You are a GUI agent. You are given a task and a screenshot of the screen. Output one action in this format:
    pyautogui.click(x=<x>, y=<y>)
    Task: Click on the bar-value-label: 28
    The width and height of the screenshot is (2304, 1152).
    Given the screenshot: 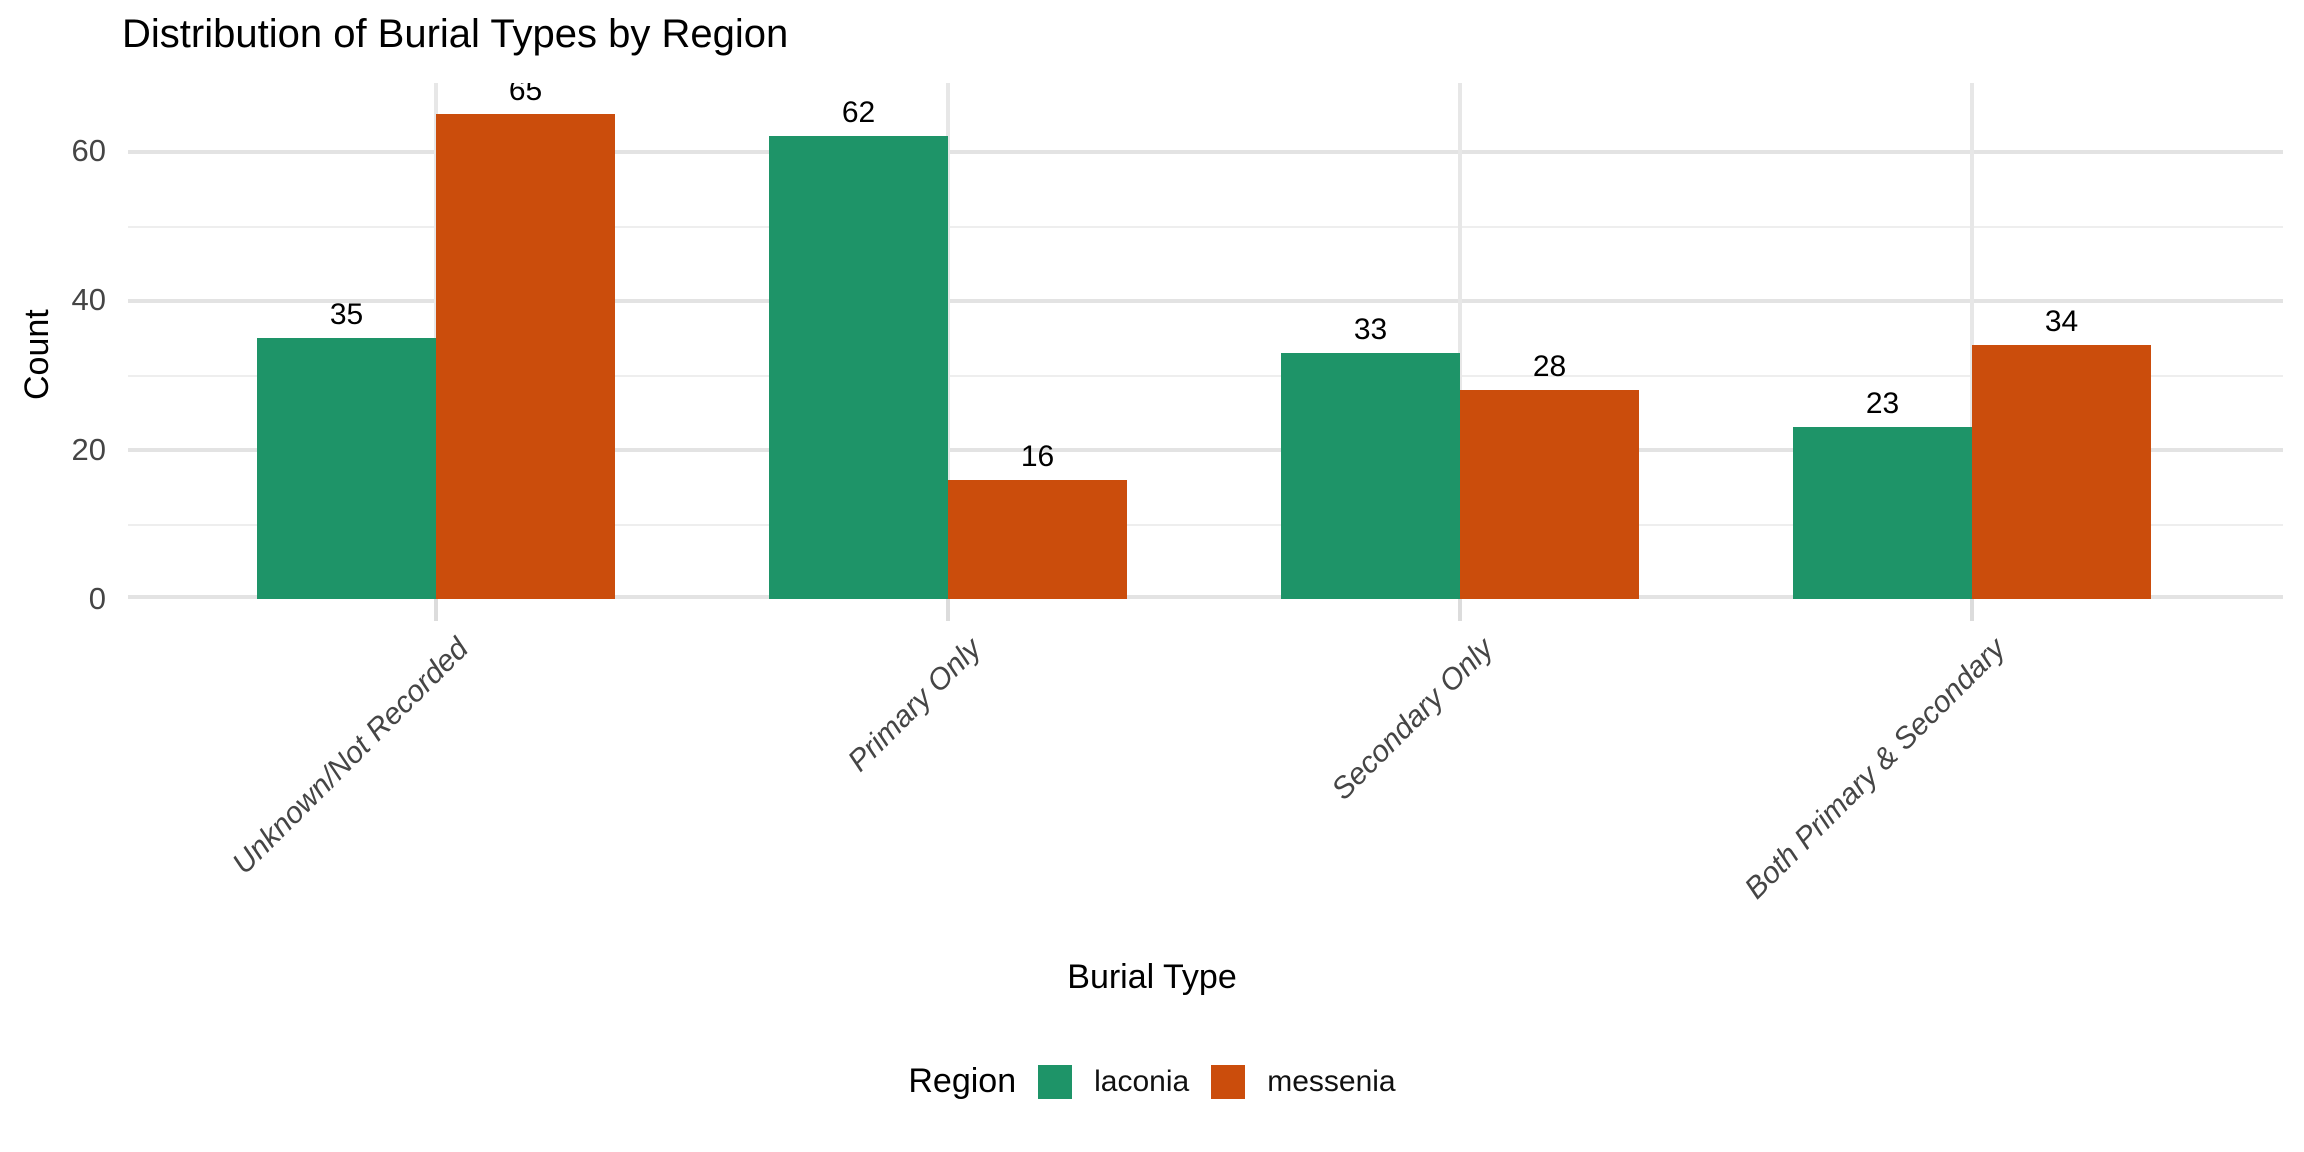 What is the action you would take?
    pyautogui.click(x=1549, y=366)
    